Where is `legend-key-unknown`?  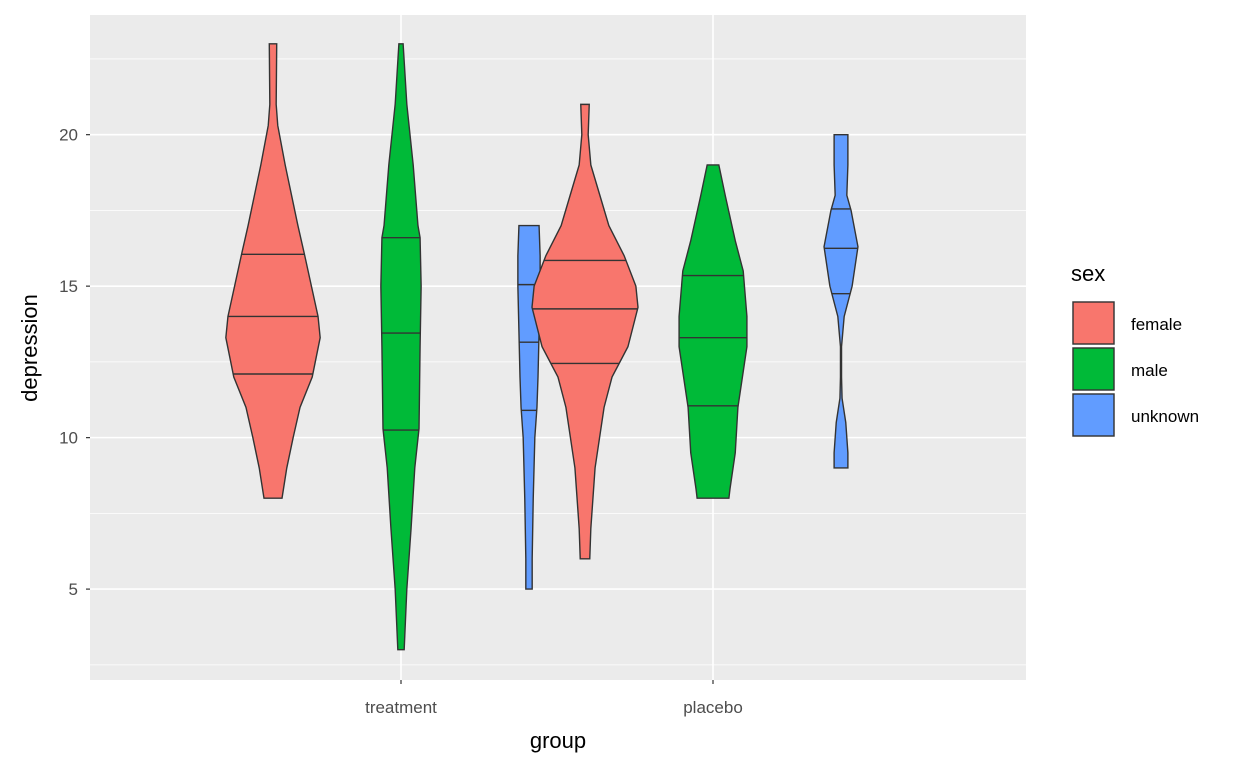 legend-key-unknown is located at coordinates (1093, 415).